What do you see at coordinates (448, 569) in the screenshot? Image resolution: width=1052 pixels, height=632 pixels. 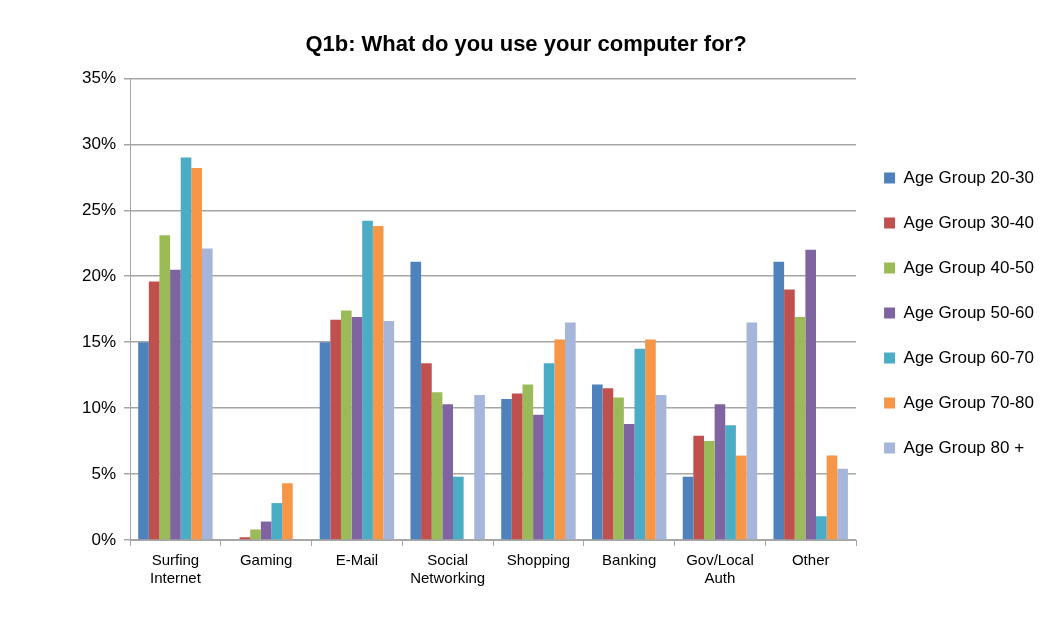 I see `x-tick-label: Social Networking` at bounding box center [448, 569].